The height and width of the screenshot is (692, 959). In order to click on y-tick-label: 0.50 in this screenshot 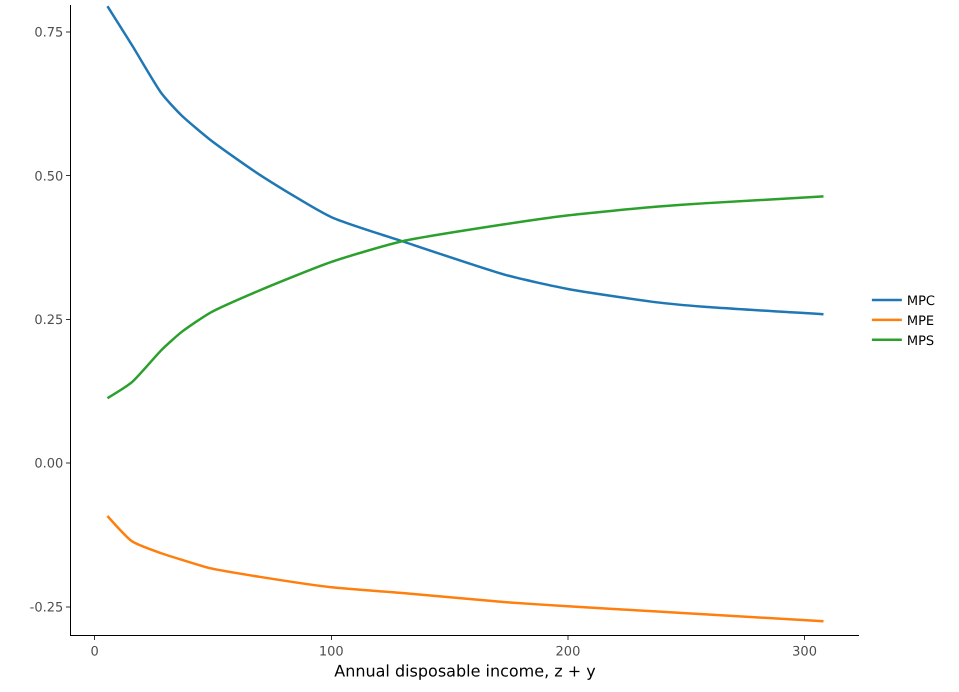, I will do `click(49, 176)`.